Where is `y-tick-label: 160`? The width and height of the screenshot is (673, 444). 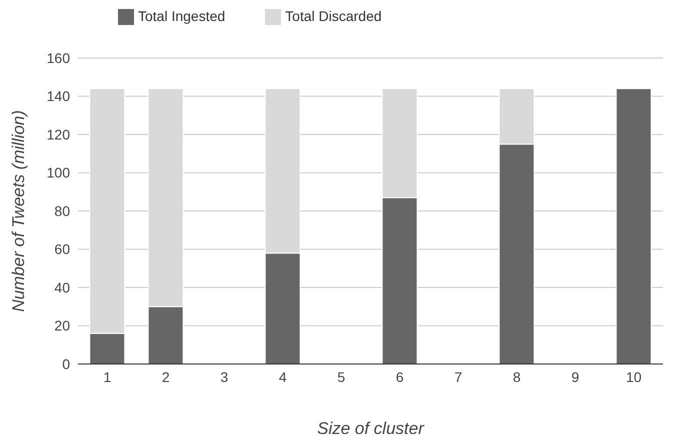 y-tick-label: 160 is located at coordinates (58, 58).